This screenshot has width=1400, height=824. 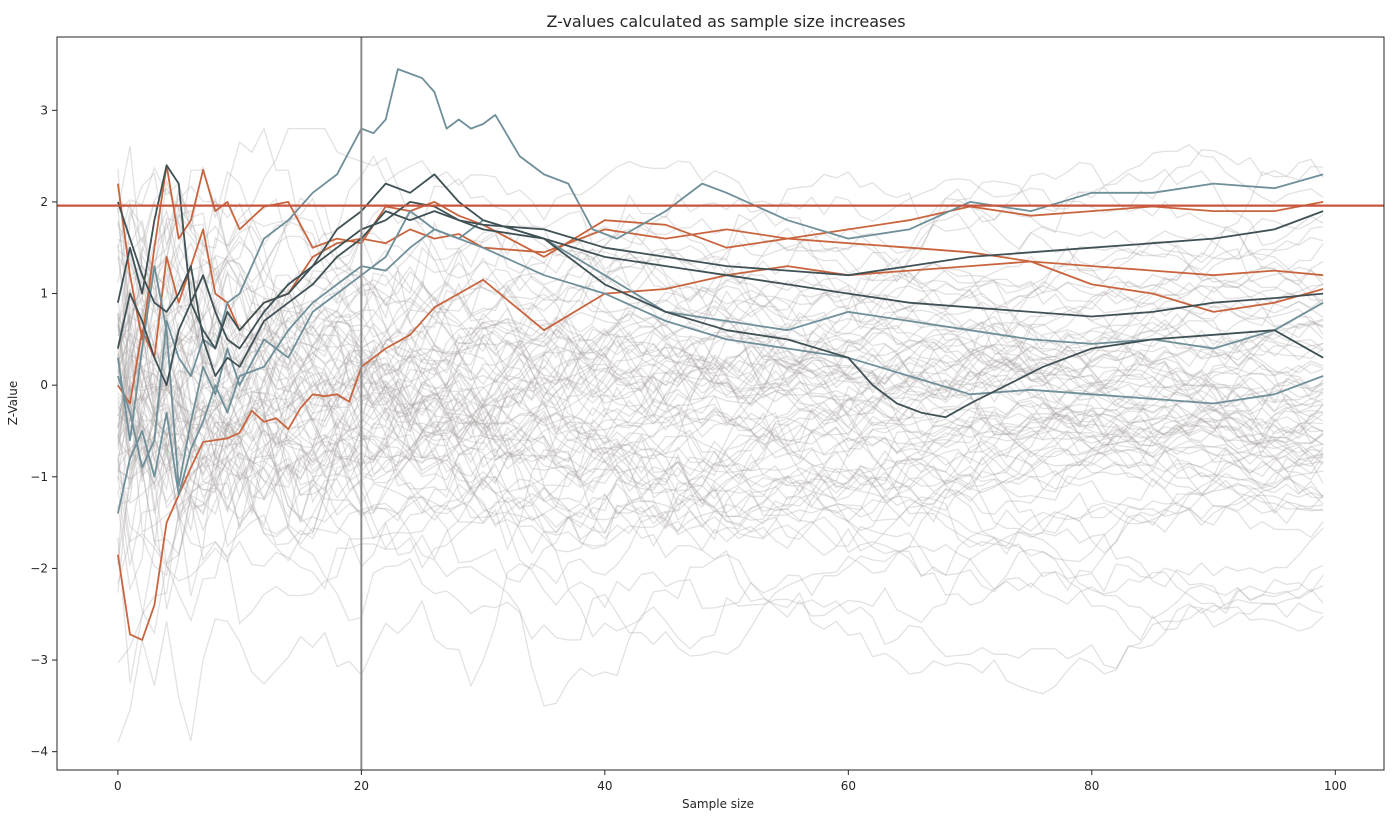 I want to click on y-tick-label: 3, so click(x=44, y=110).